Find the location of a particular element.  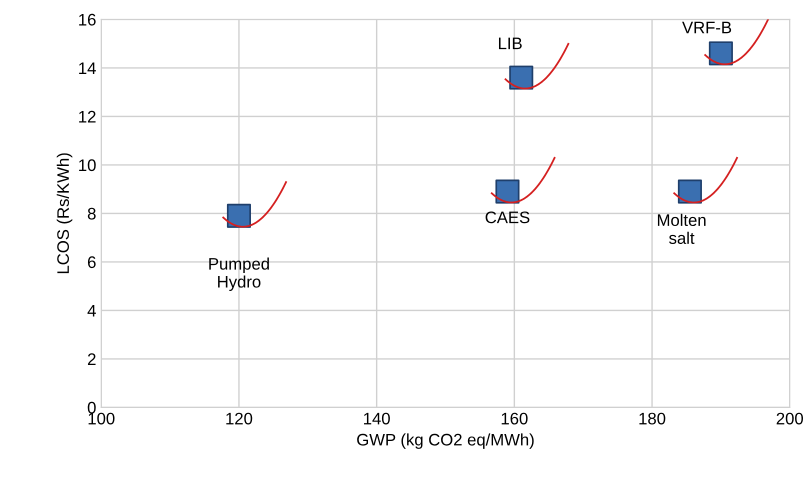

y-tick-label: 16 is located at coordinates (87, 20).